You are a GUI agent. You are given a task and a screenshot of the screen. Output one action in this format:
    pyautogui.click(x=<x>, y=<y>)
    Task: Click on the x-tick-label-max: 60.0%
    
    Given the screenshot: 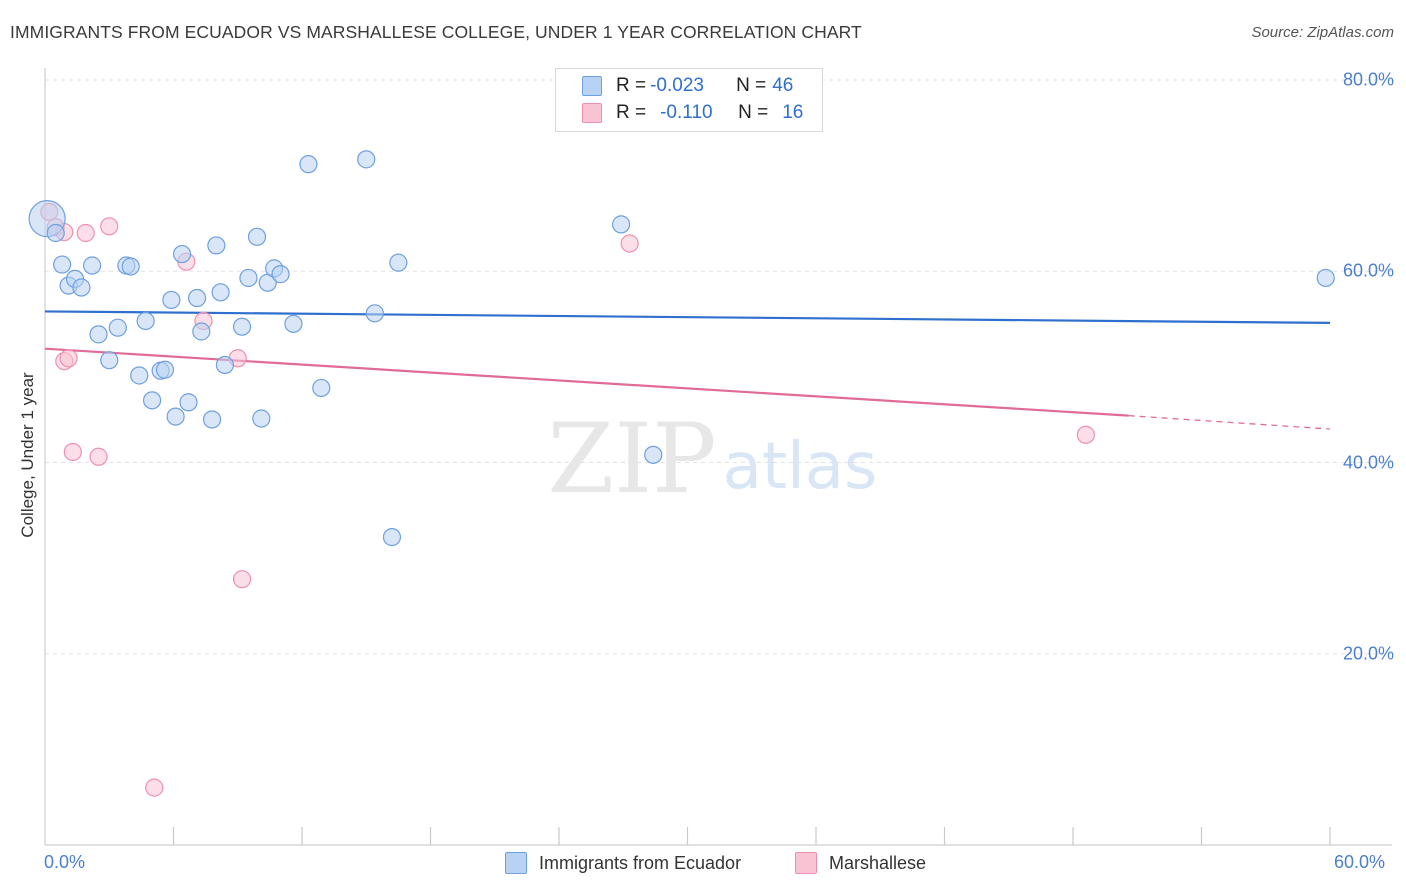 What is the action you would take?
    pyautogui.click(x=1360, y=862)
    